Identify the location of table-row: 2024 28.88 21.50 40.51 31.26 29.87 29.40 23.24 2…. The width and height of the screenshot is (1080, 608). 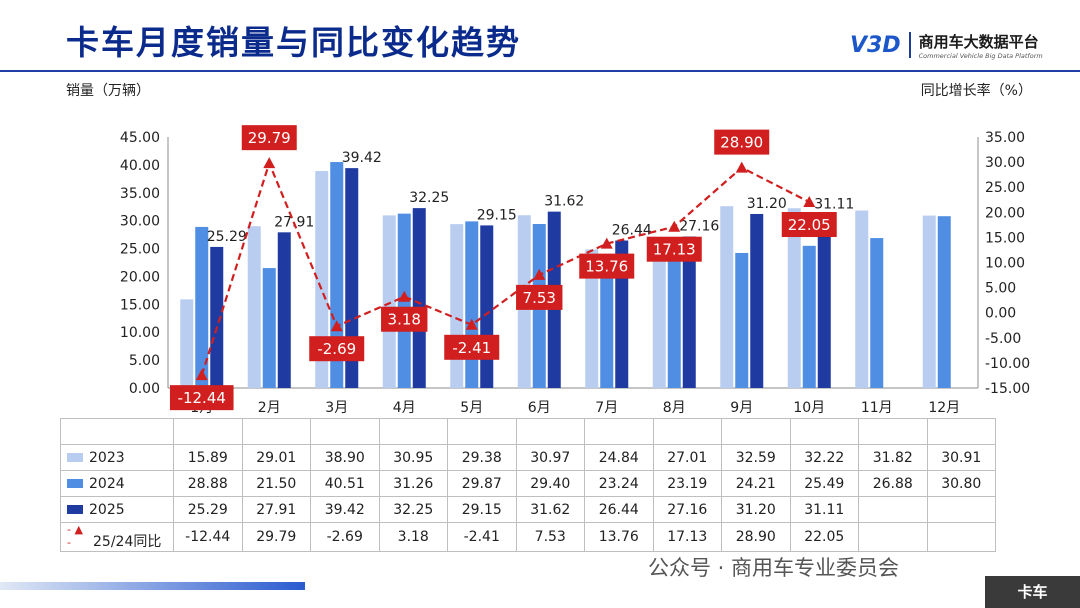
(528, 483).